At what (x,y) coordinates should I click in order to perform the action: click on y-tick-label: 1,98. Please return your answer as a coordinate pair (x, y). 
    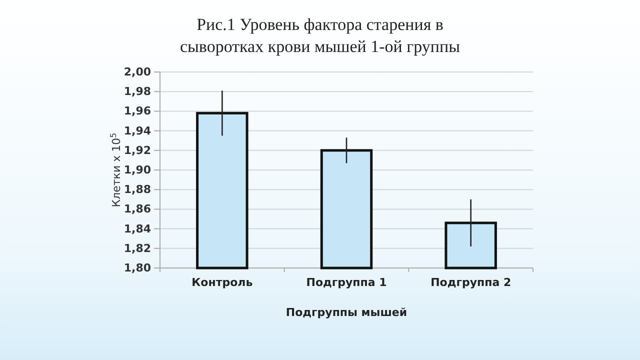
    Looking at the image, I should click on (137, 91).